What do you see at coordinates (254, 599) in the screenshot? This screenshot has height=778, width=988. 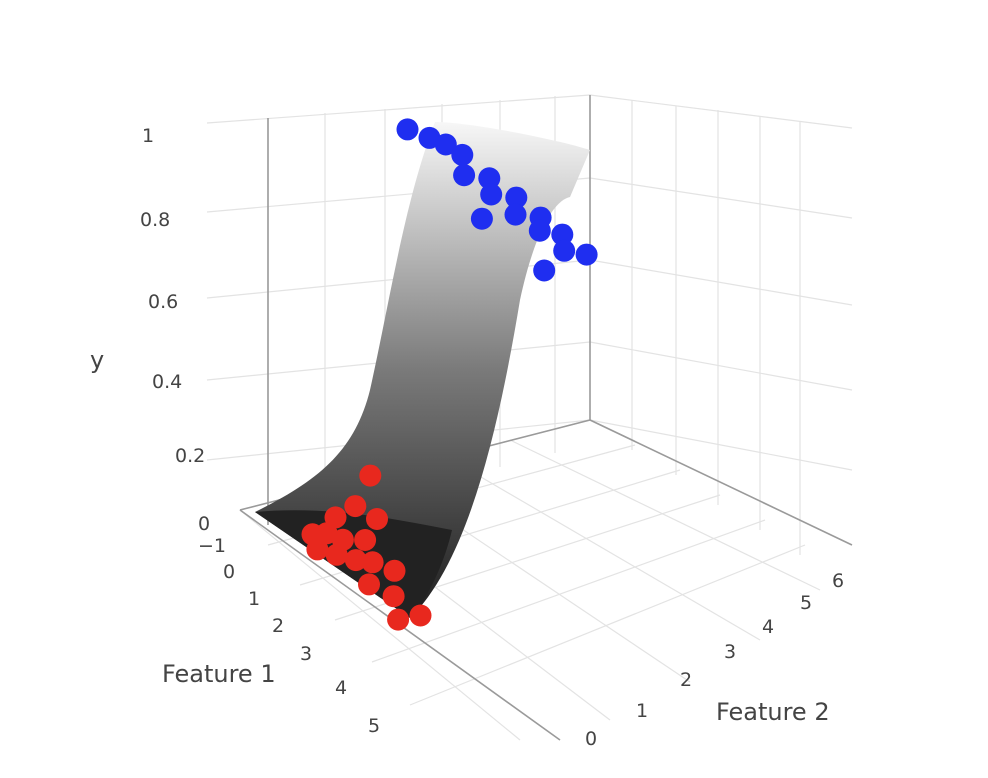 I see `x-tick-label: 1` at bounding box center [254, 599].